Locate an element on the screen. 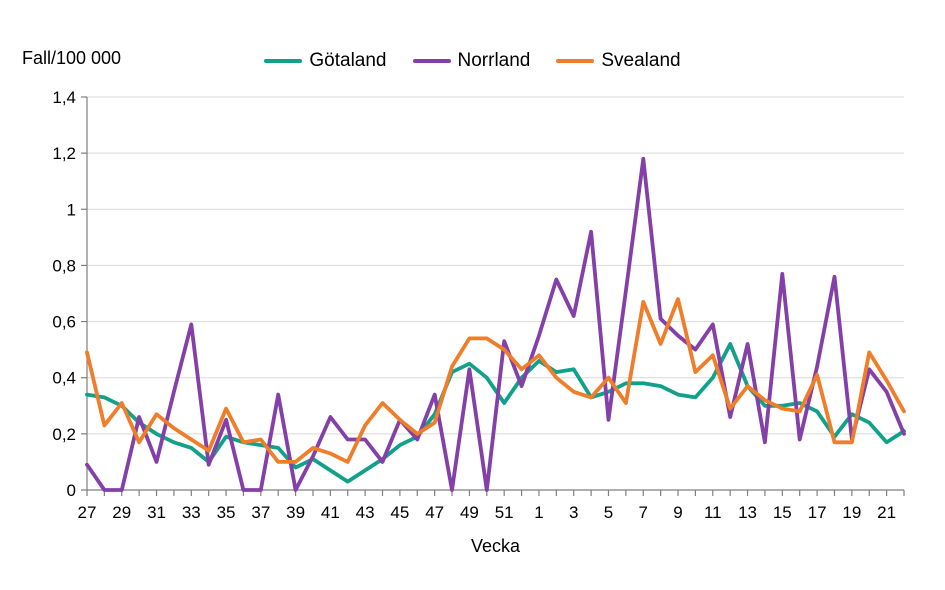  x-tick-label: 21 is located at coordinates (886, 512).